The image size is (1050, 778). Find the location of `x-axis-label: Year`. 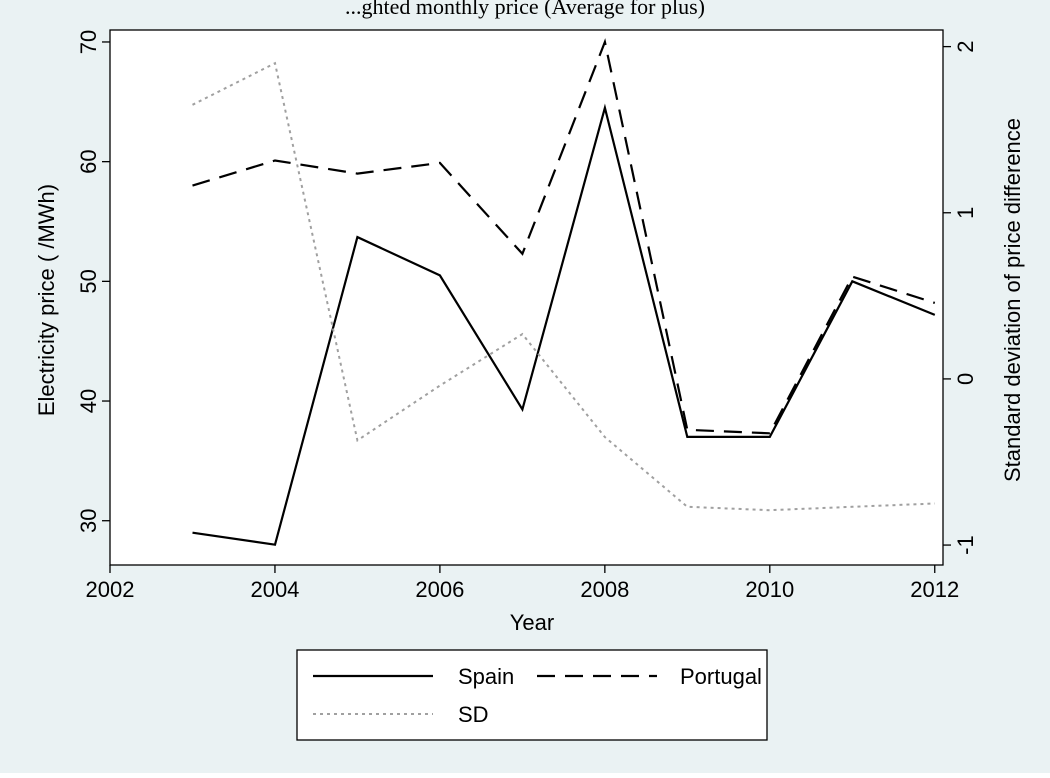

x-axis-label: Year is located at coordinates (532, 622).